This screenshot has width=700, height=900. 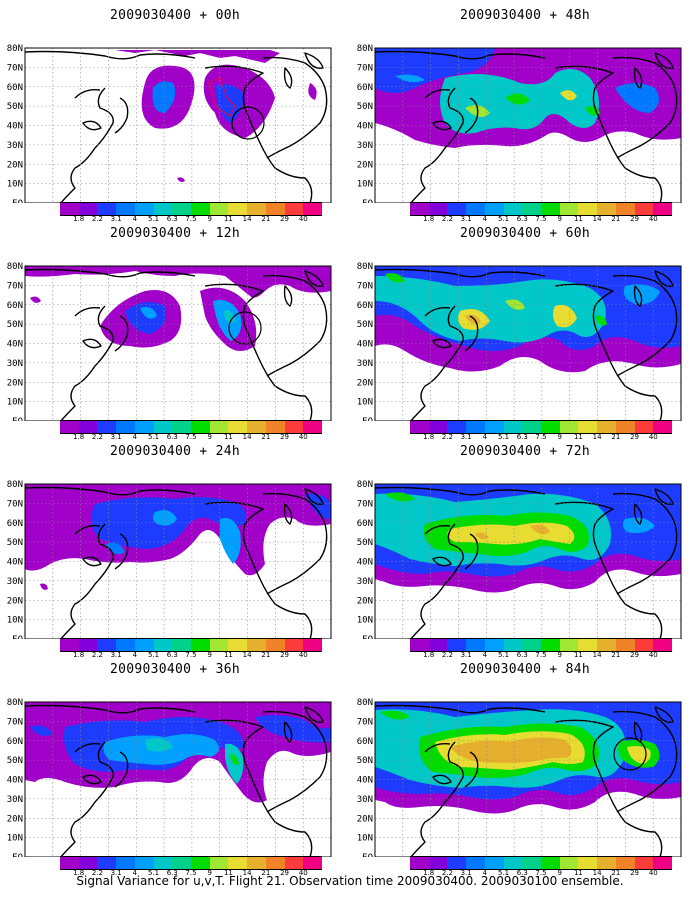 What do you see at coordinates (191, 219) in the screenshot?
I see `colorbar-label: 7.5` at bounding box center [191, 219].